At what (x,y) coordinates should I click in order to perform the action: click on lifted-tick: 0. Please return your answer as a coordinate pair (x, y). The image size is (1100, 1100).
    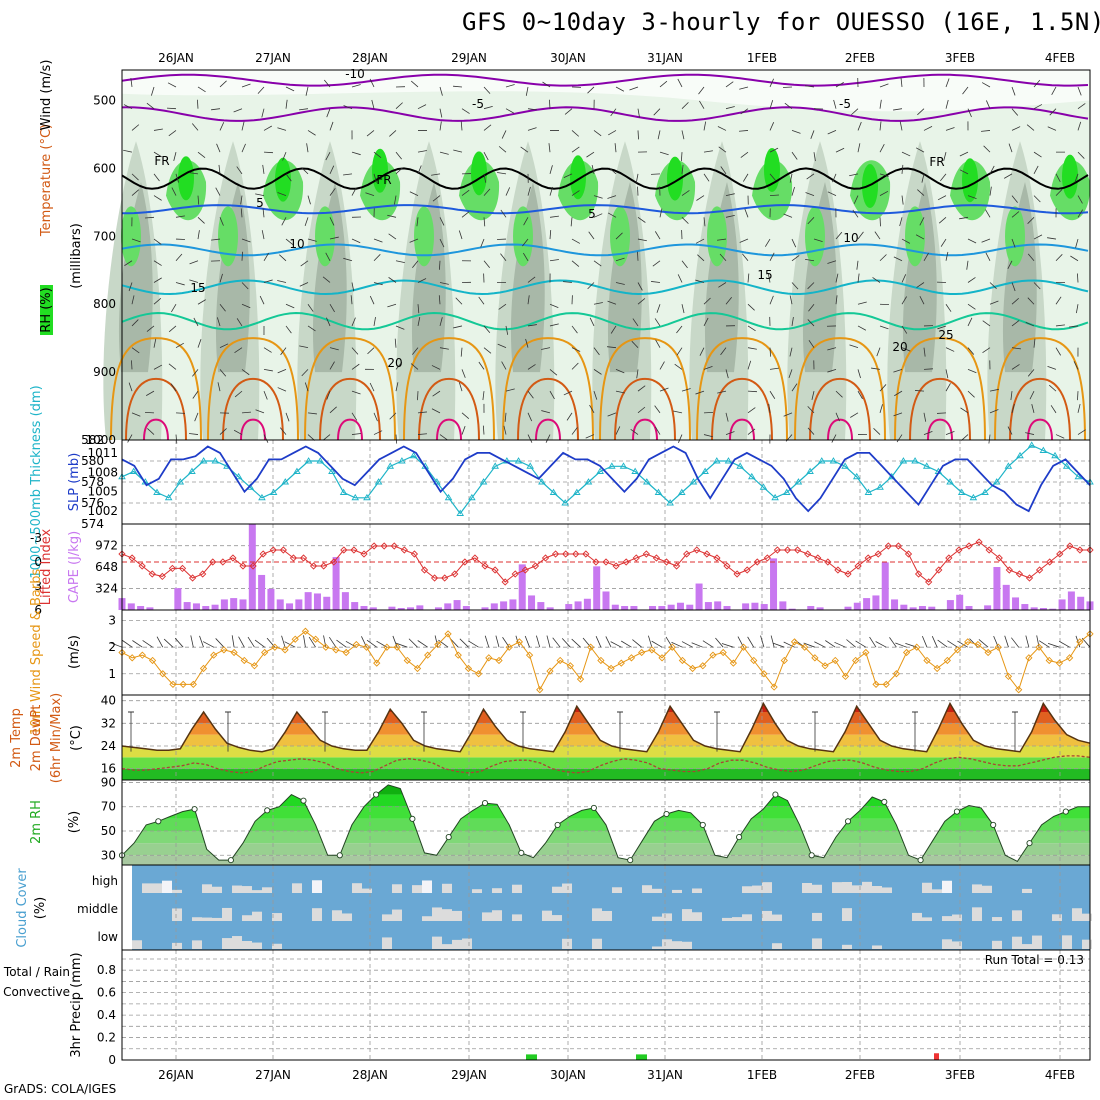
    Looking at the image, I should click on (38, 562).